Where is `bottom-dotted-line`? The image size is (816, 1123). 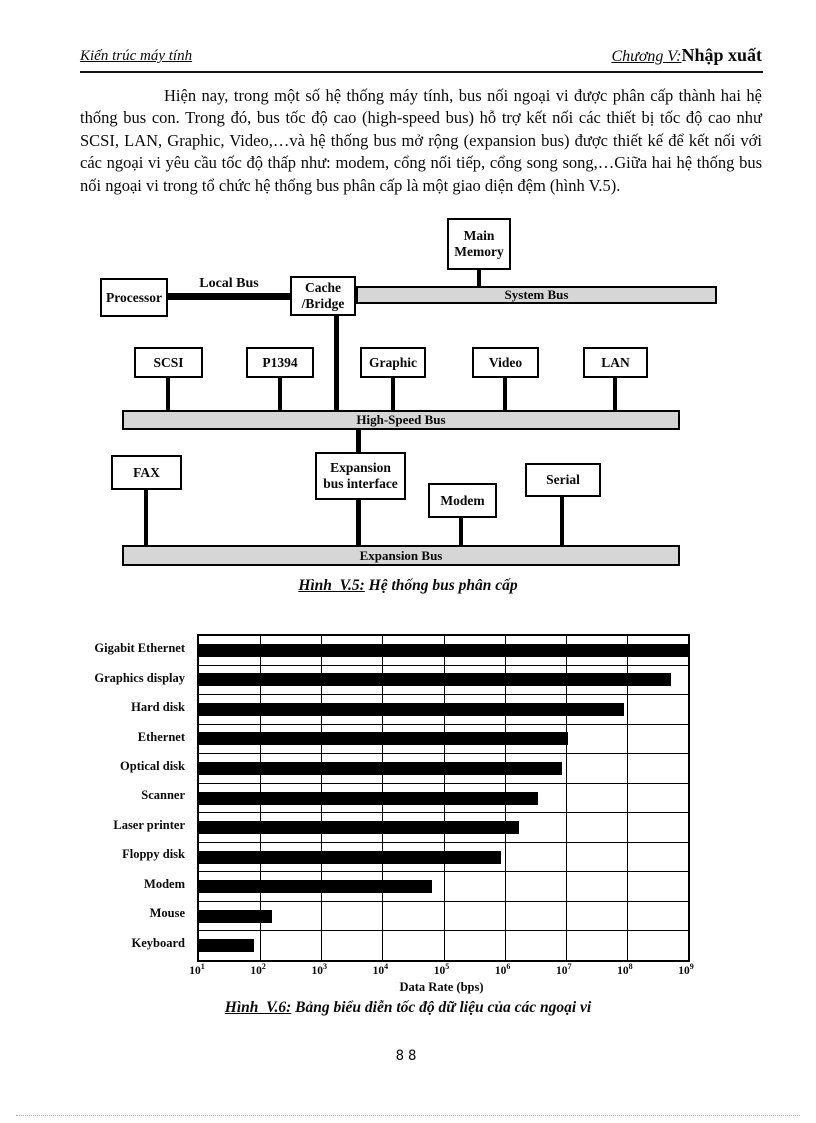 bottom-dotted-line is located at coordinates (408, 1115).